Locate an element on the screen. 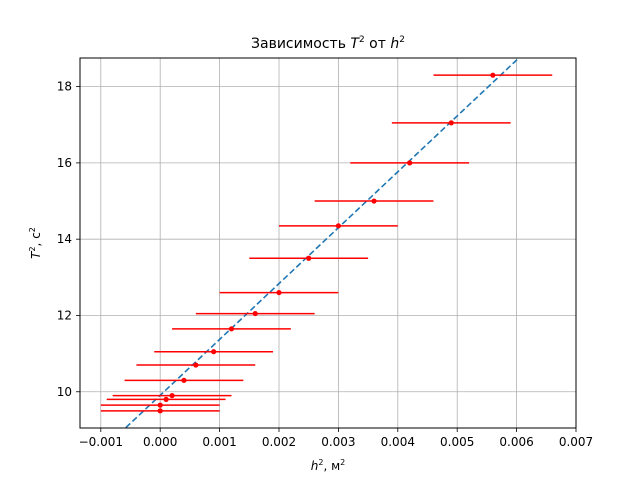  x-axis-label: h2, м2 is located at coordinates (328, 465).